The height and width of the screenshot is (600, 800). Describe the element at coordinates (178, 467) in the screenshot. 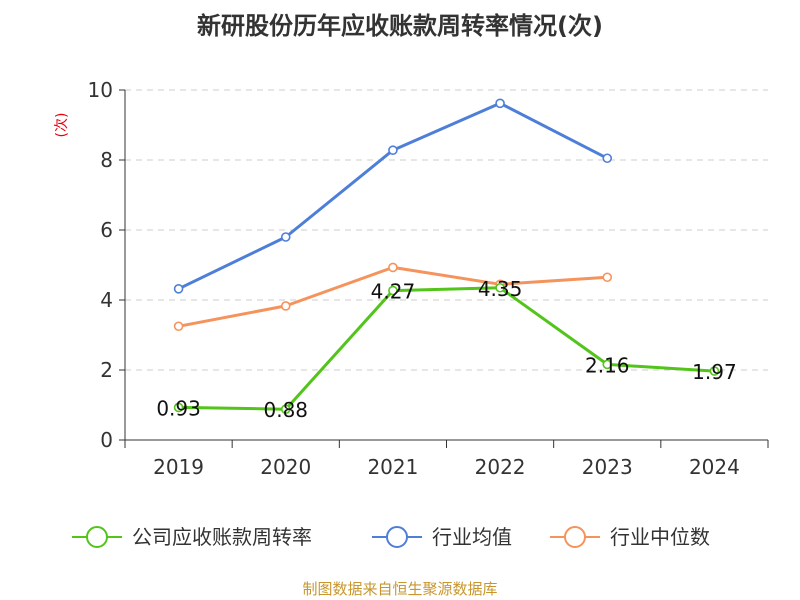

I see `x-tick-label: 2019` at that location.